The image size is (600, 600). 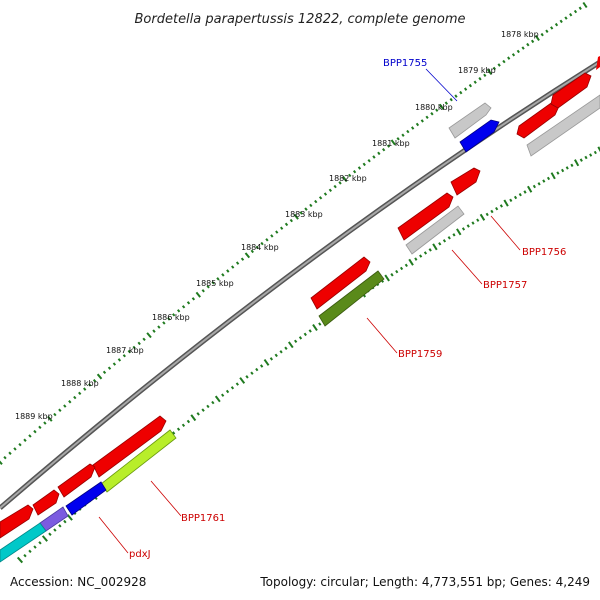 I want to click on tick-label: 1888 kbp, so click(x=80, y=383).